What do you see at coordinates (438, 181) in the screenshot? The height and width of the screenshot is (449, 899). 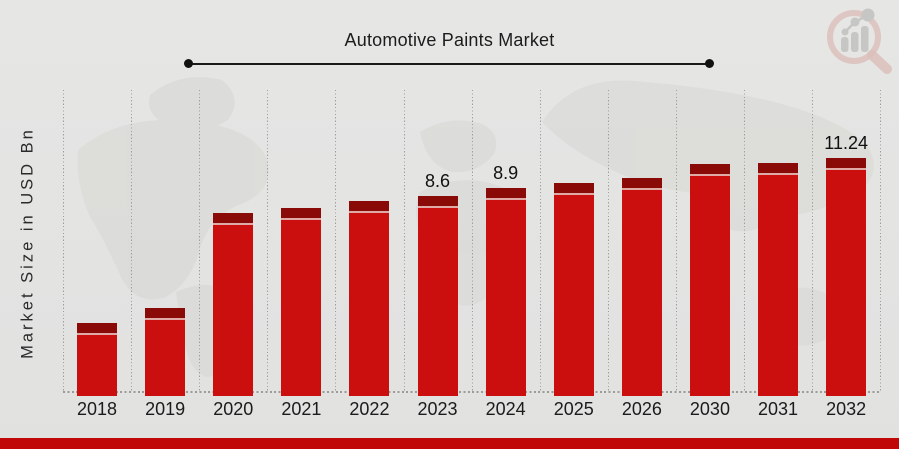 I see `bar-value-label-2023: 8.6` at bounding box center [438, 181].